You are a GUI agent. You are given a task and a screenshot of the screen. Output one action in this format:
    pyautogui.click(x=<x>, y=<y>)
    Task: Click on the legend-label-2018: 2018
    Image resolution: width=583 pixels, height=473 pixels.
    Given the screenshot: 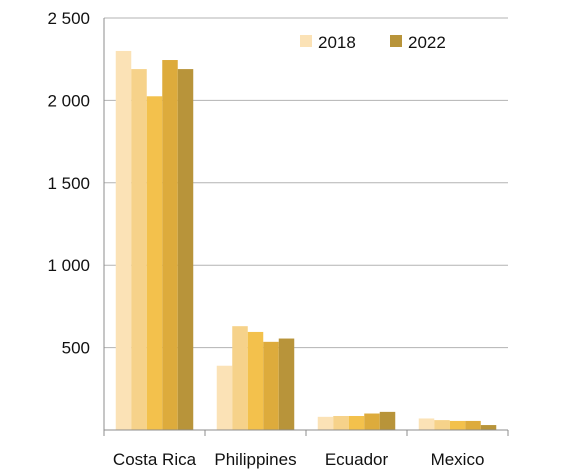 What is the action you would take?
    pyautogui.click(x=337, y=42)
    